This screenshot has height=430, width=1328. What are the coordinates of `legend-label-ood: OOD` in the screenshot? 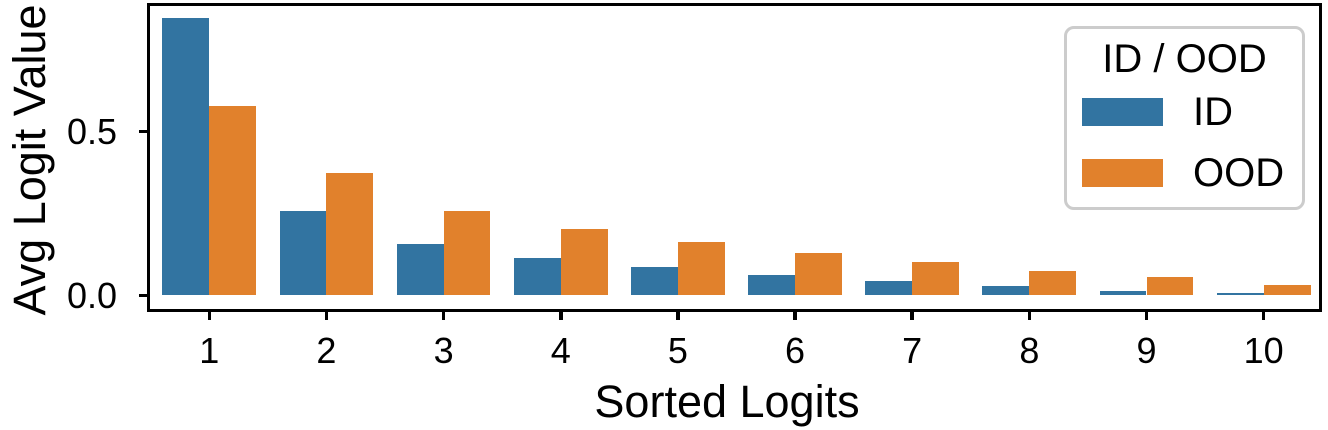 It's located at (1239, 173).